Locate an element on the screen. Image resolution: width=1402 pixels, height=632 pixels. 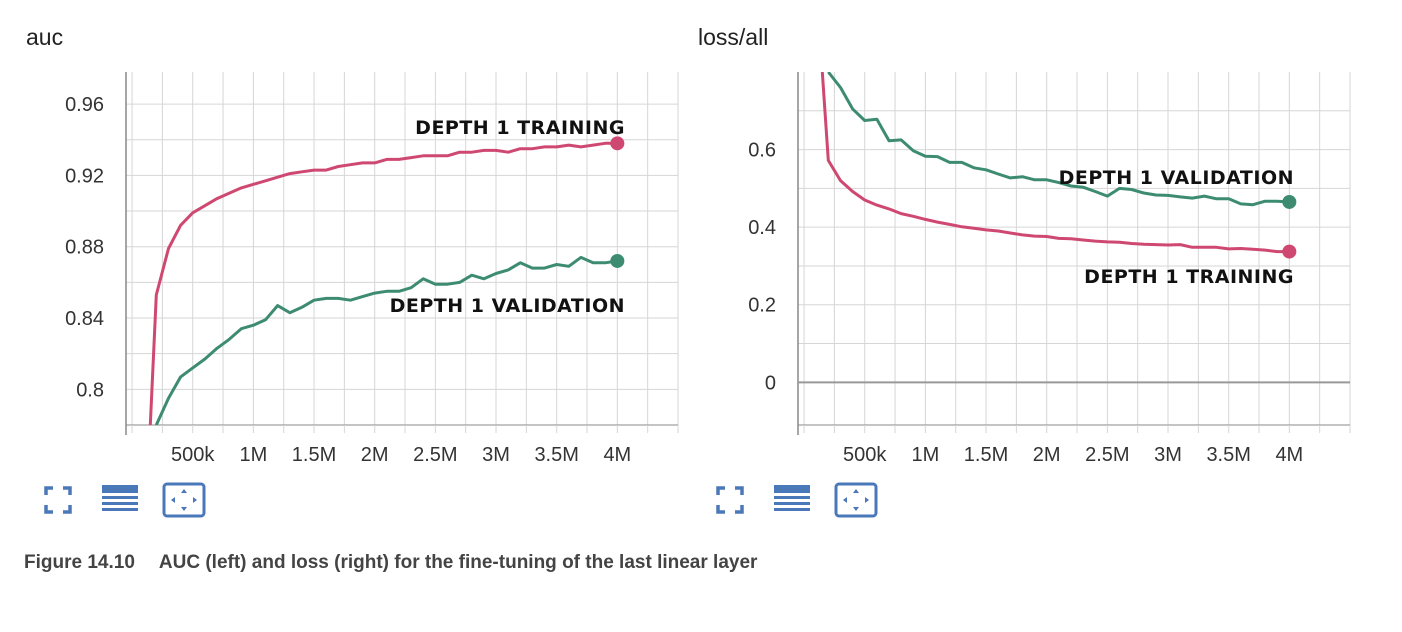
chart-title: loss/all is located at coordinates (733, 37).